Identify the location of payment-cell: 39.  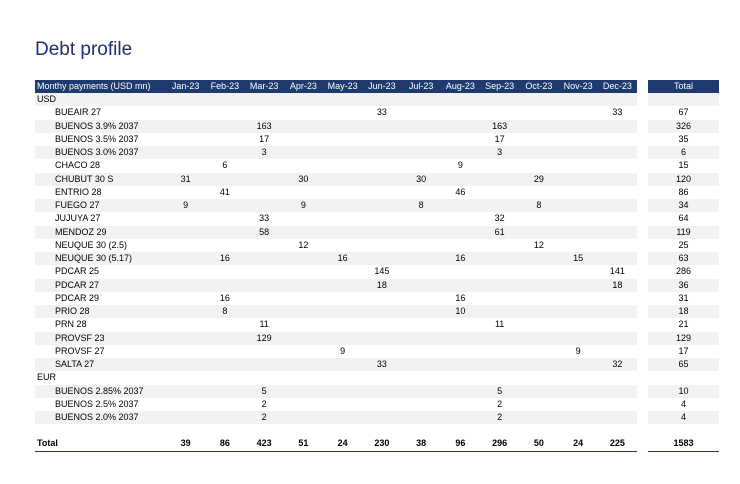
(186, 444).